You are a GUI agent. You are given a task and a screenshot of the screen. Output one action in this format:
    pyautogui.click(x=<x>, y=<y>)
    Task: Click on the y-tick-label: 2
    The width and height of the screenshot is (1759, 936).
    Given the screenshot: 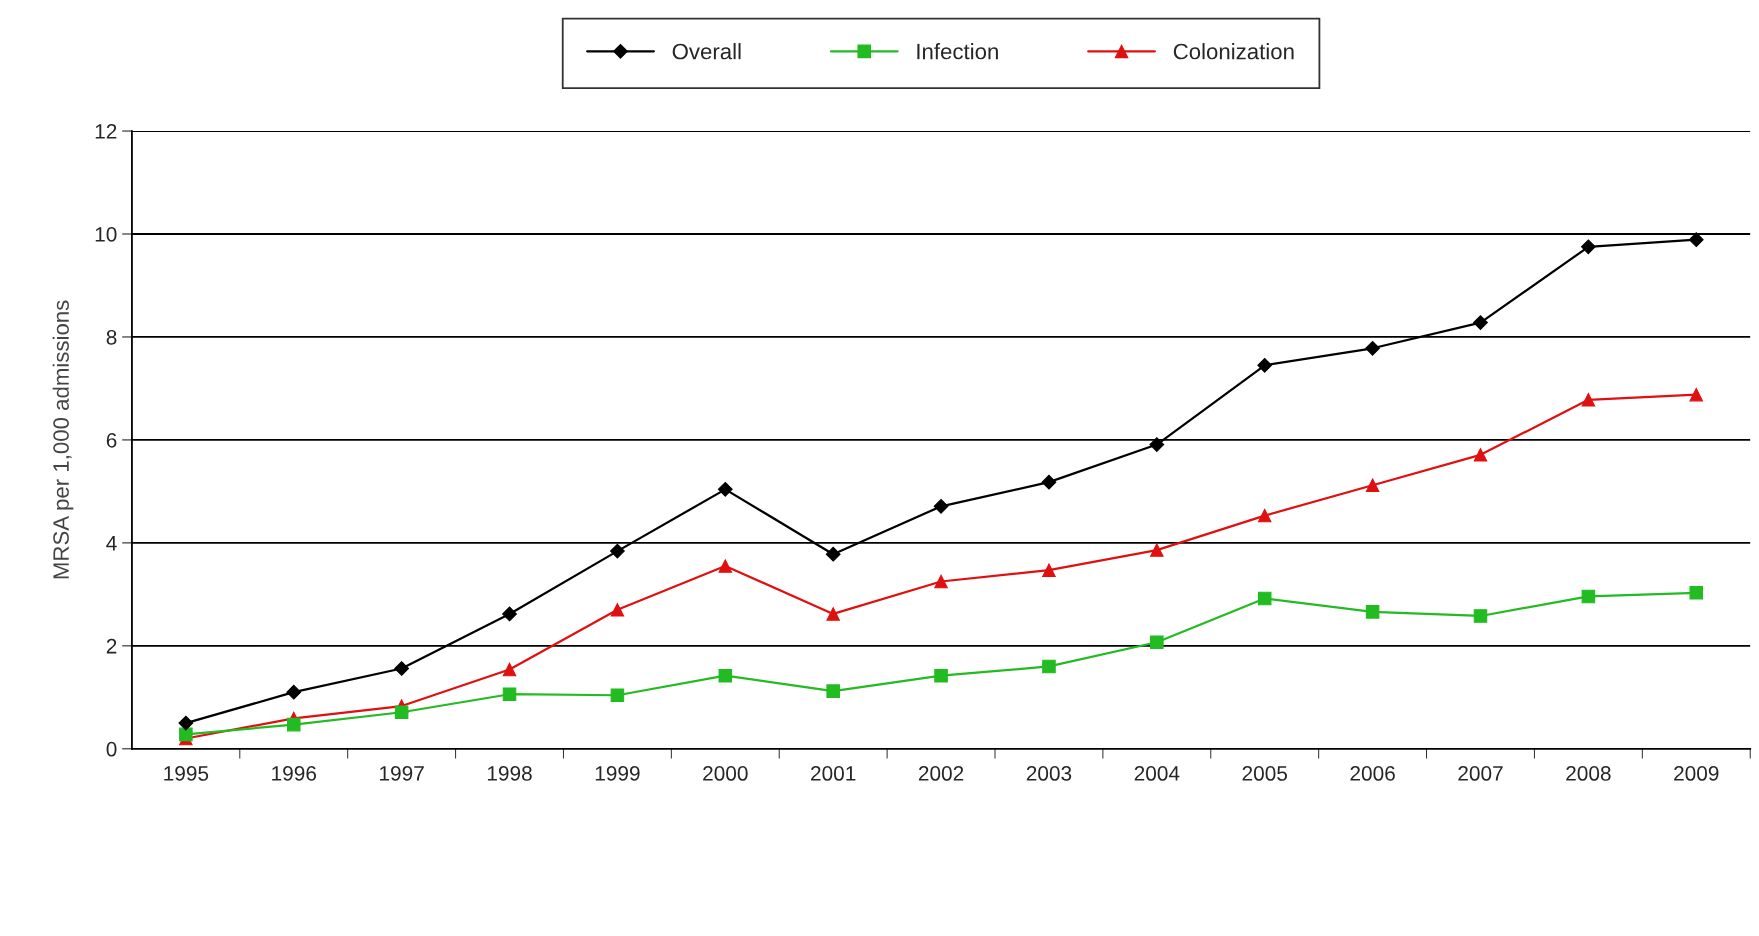 What is the action you would take?
    pyautogui.click(x=111, y=646)
    